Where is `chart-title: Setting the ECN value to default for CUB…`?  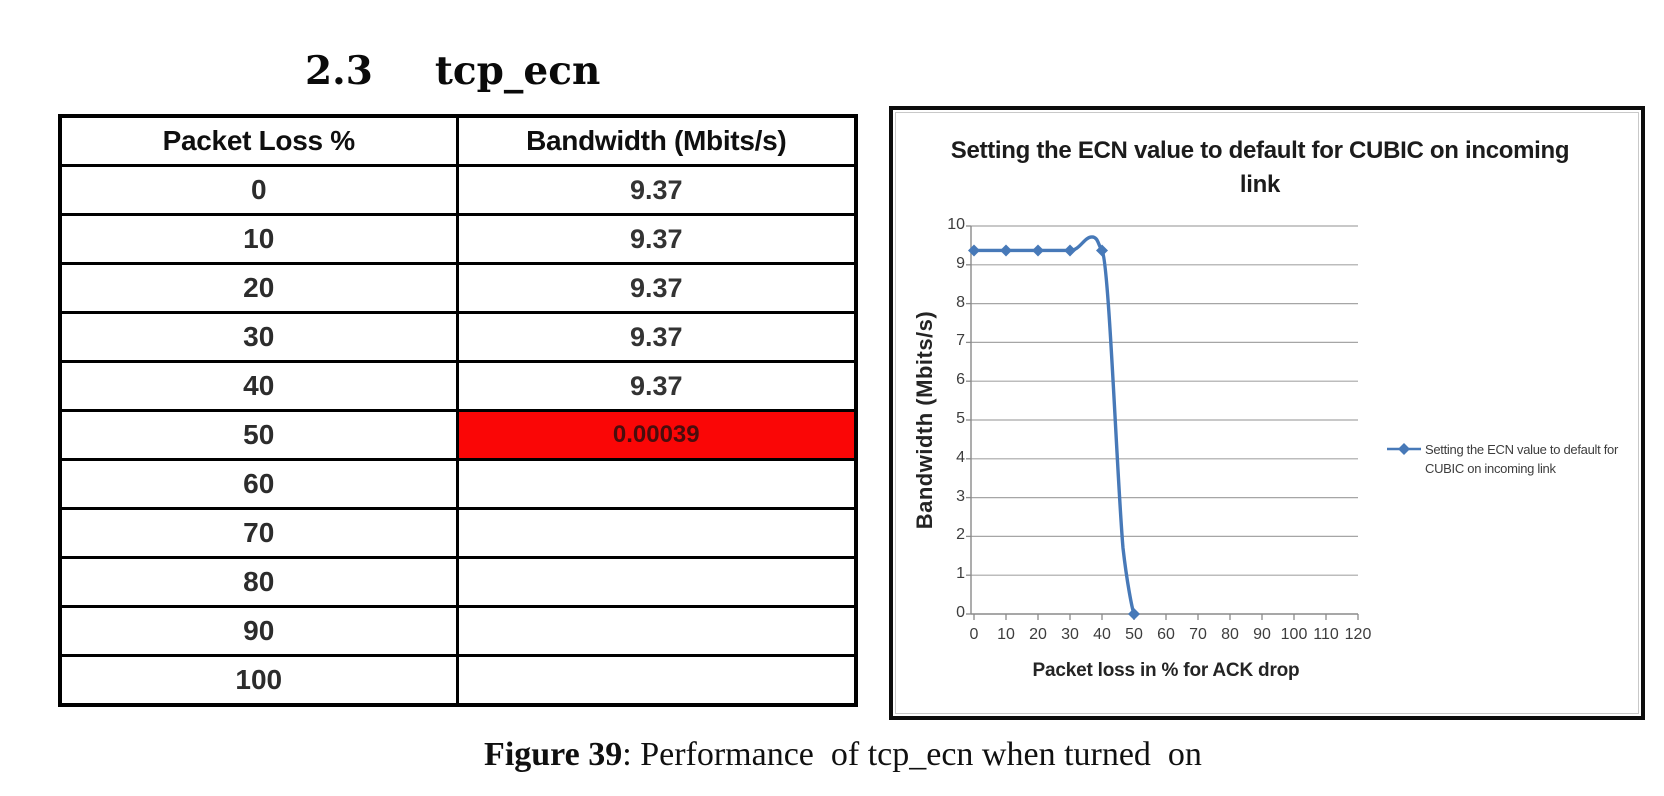
chart-title: Setting the ECN value to default for CUB… is located at coordinates (1260, 168).